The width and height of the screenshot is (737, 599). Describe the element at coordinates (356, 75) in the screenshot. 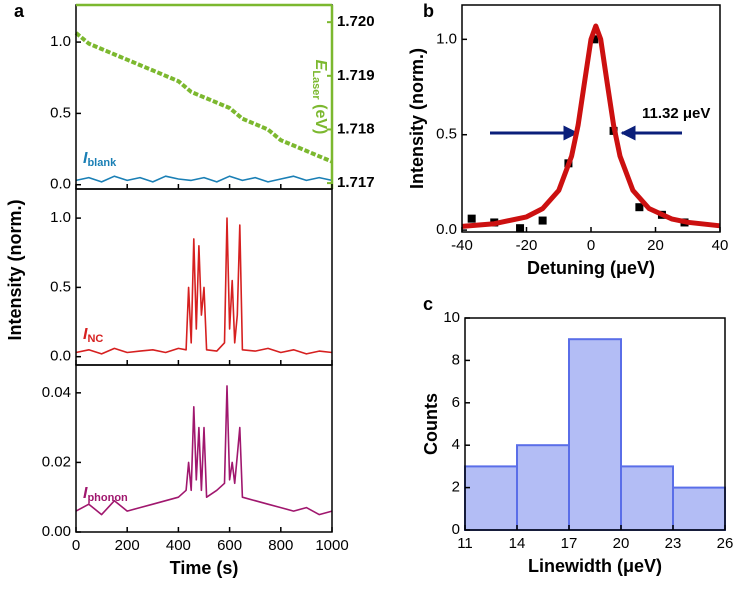

I see `y2-tick-label: 1.719` at that location.